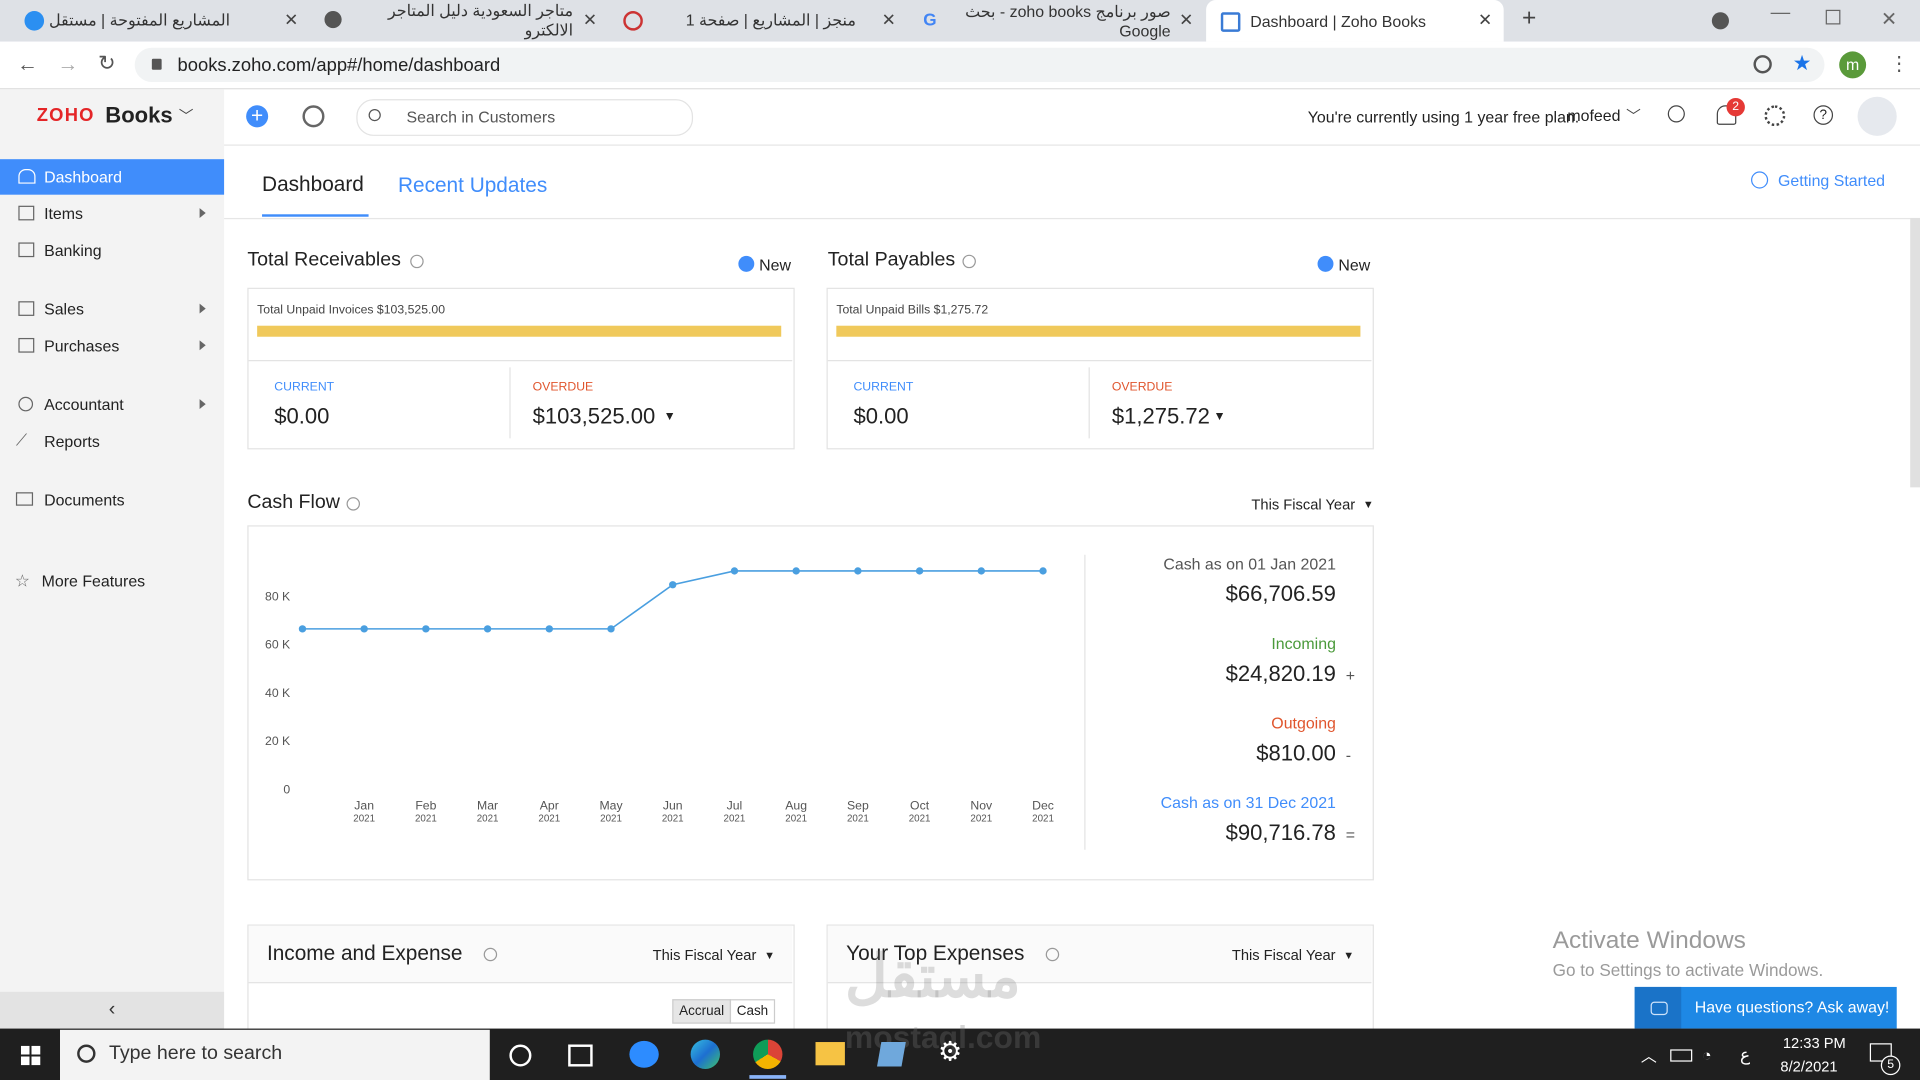  I want to click on nav-item: More Features, so click(93, 581).